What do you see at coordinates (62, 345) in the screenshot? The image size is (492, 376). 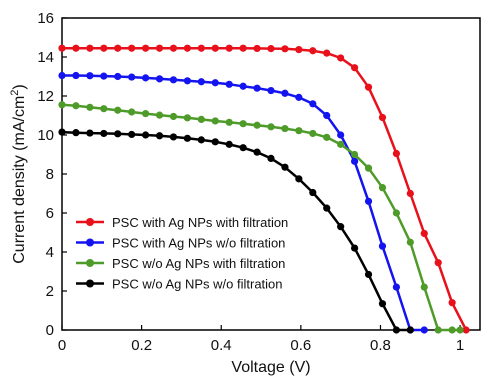 I see `x-tick-label: 0` at bounding box center [62, 345].